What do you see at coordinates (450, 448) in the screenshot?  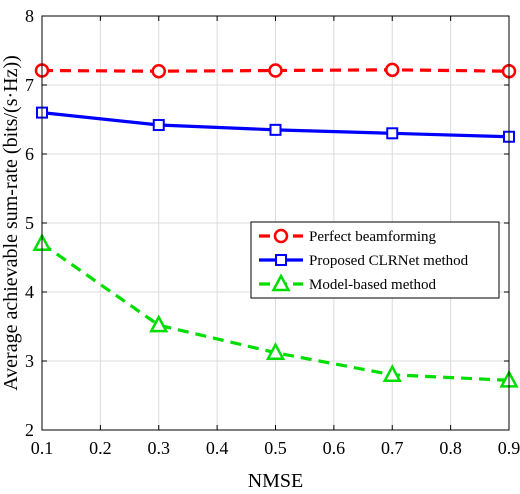 I see `x-tick-label: 0.8` at bounding box center [450, 448].